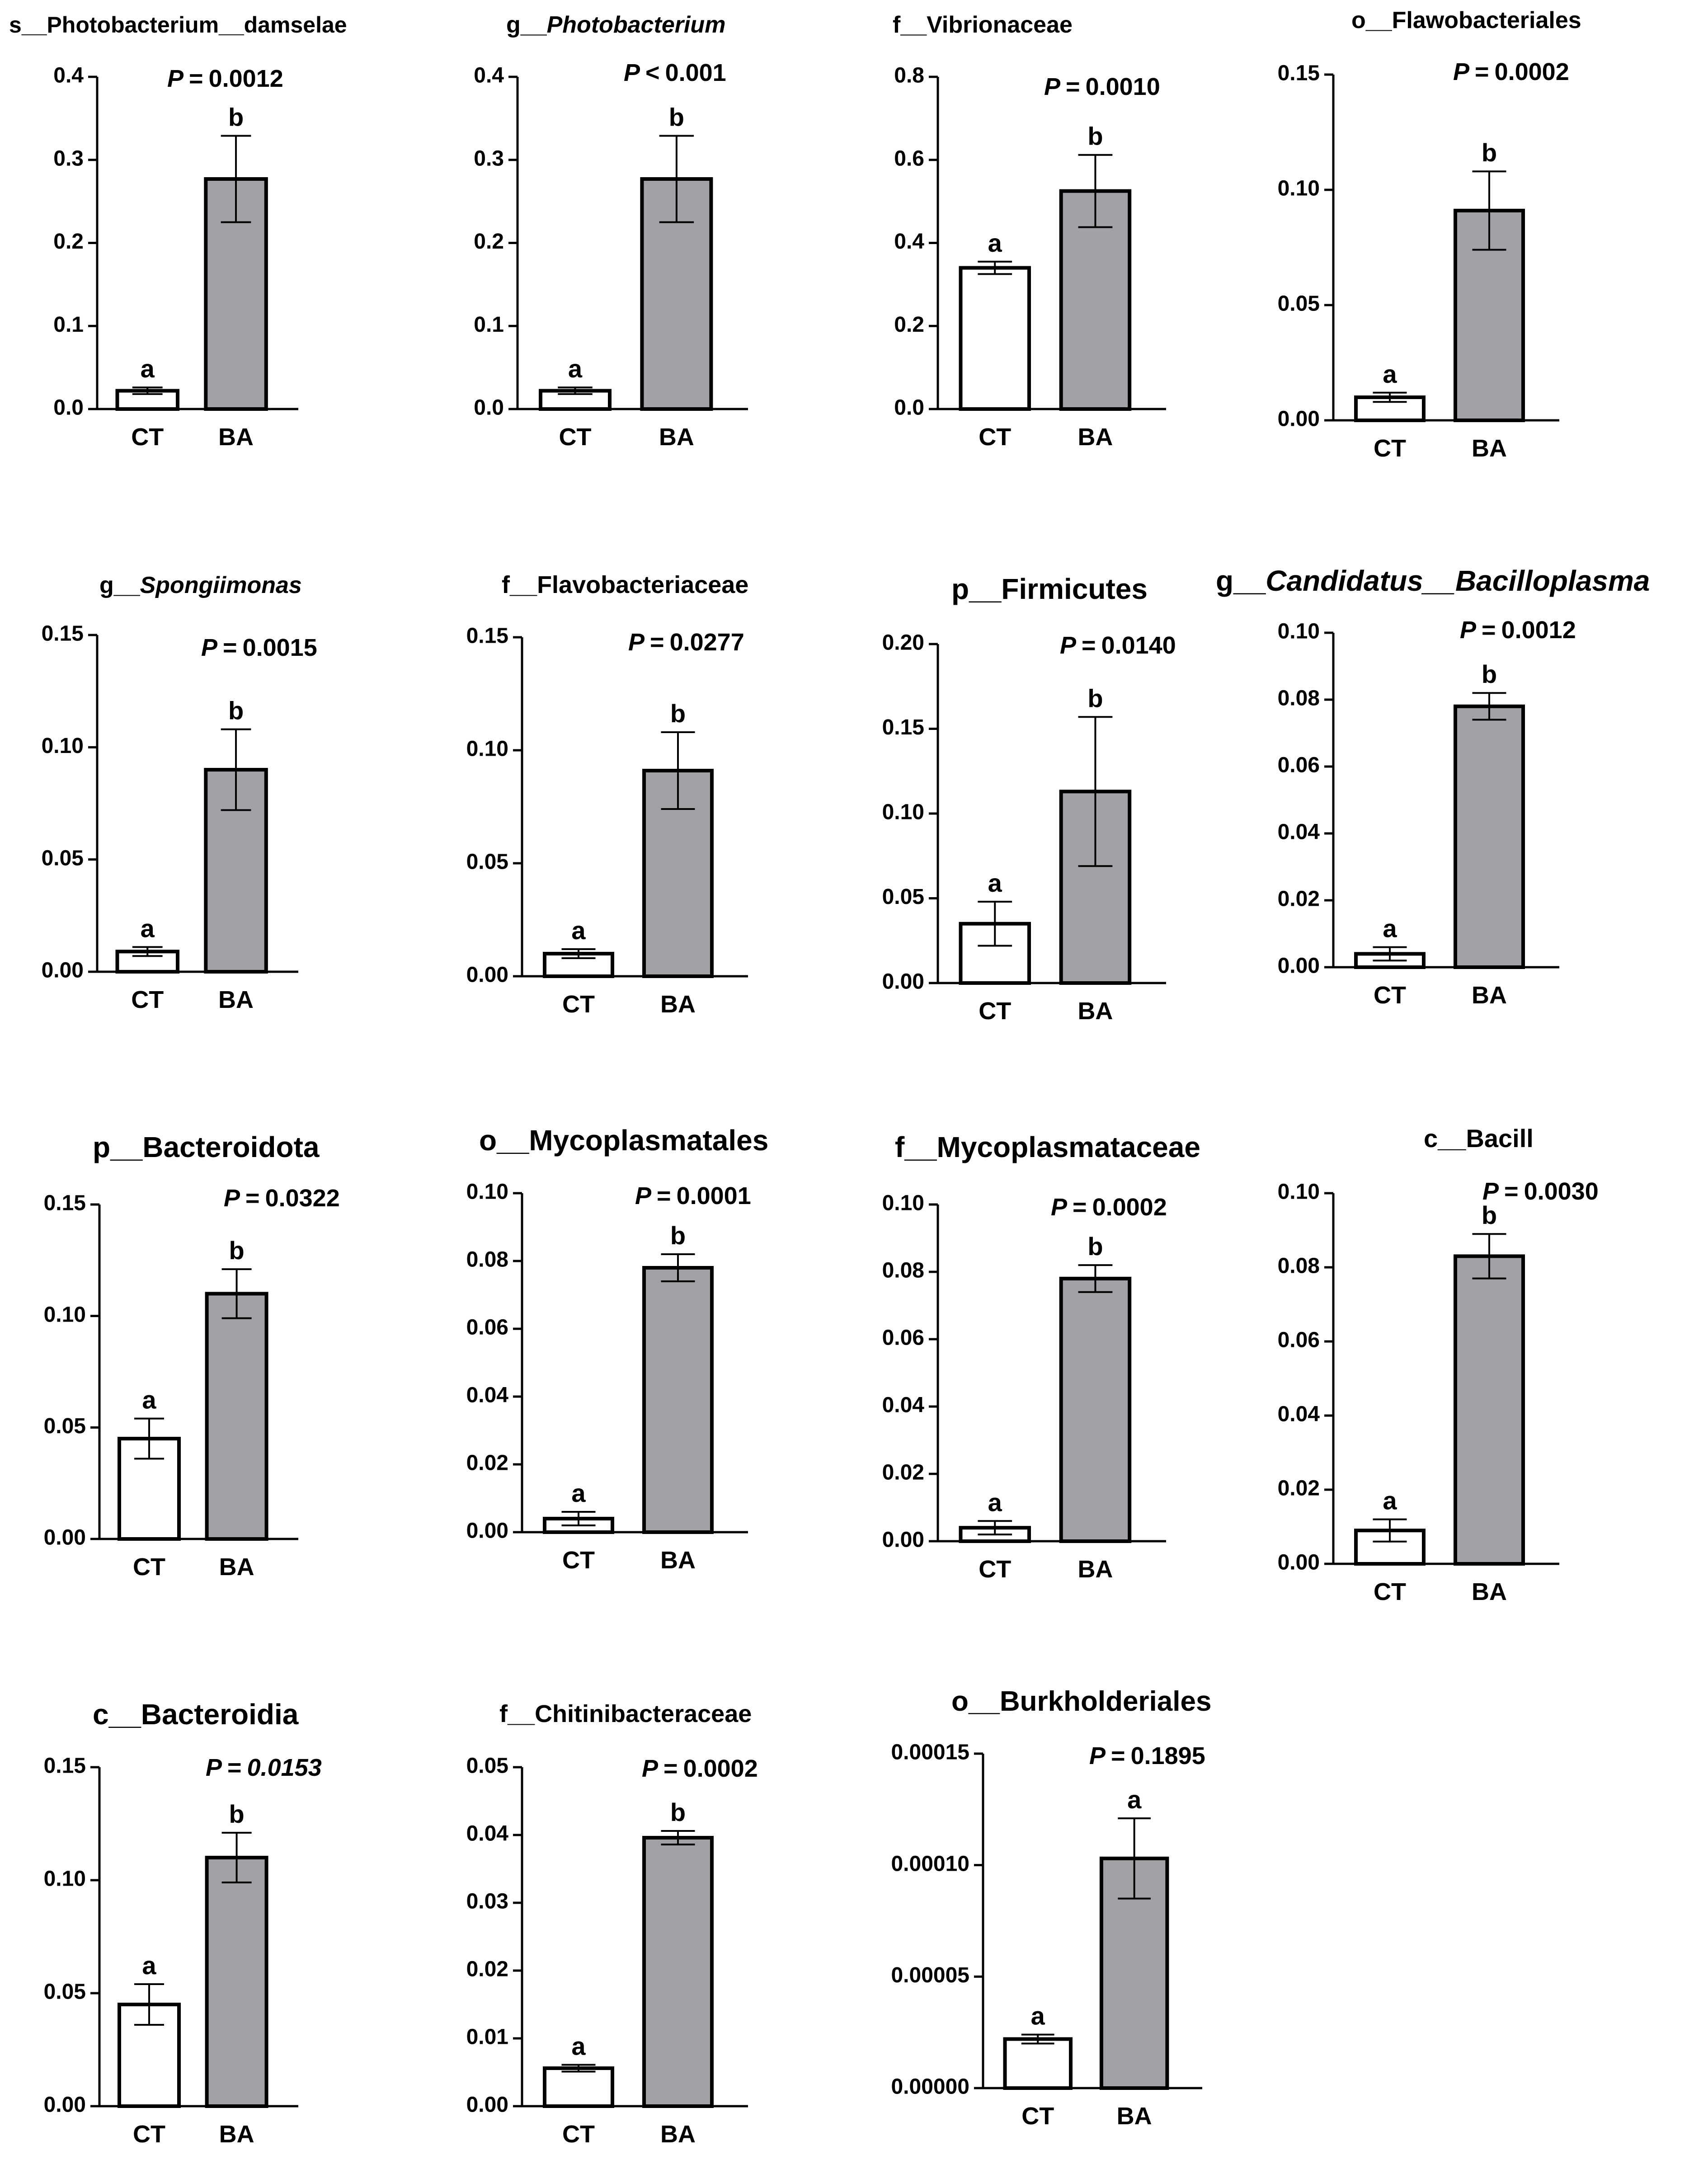  What do you see at coordinates (280, 647) in the screenshot?
I see `p-number: 0.0015` at bounding box center [280, 647].